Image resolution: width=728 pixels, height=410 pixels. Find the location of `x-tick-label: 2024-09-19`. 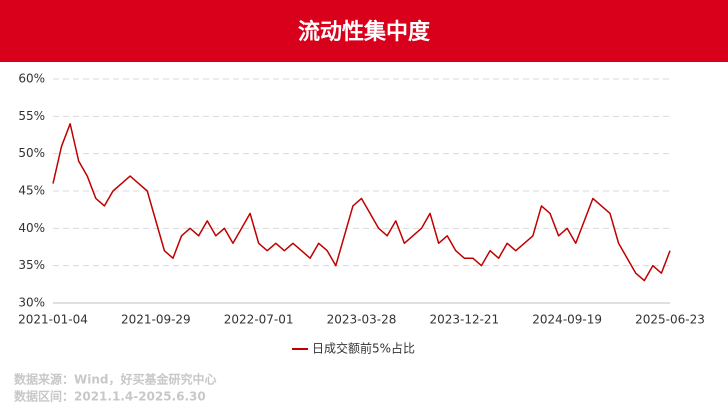

x-tick-label: 2024-09-19 is located at coordinates (567, 320).